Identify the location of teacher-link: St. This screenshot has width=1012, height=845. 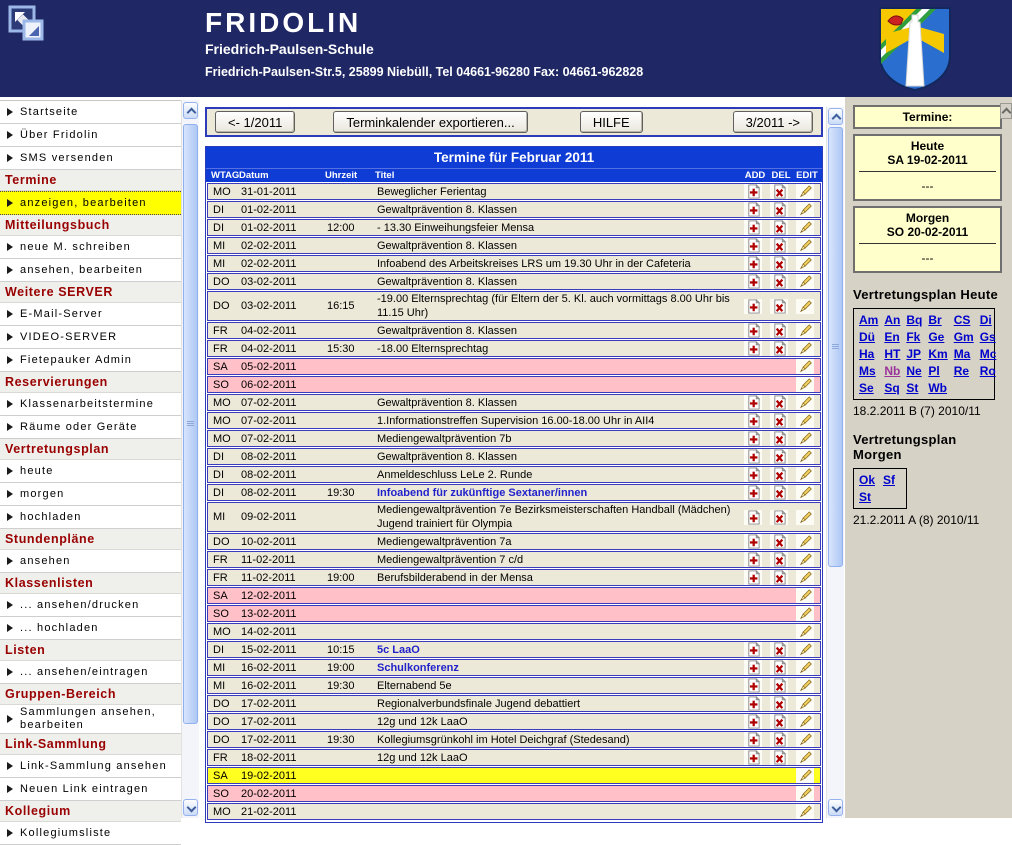
(865, 497).